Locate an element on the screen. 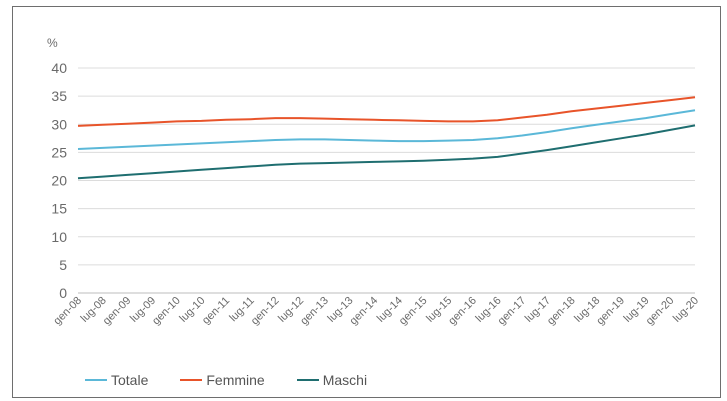 The width and height of the screenshot is (727, 401). x-tick-label: gen-16 is located at coordinates (462, 311).